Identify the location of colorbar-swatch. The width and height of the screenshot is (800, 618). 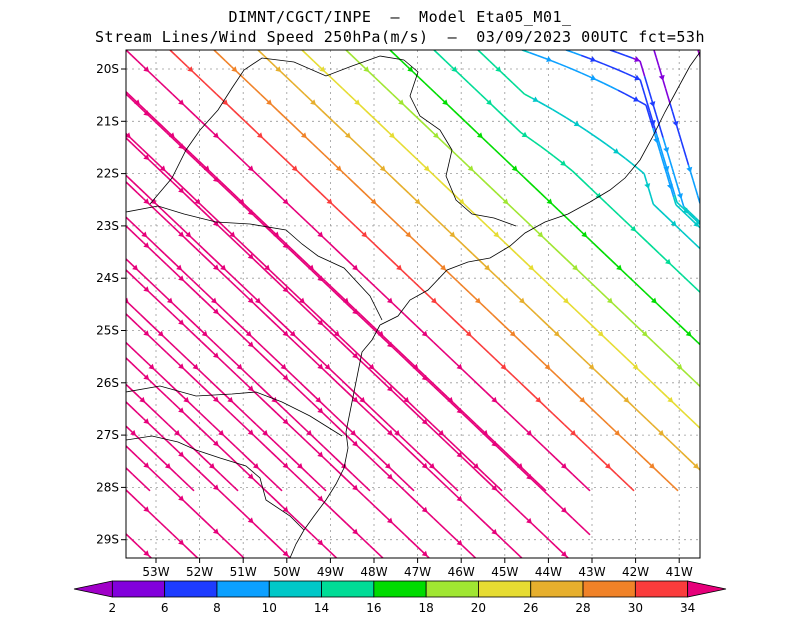
(295, 589).